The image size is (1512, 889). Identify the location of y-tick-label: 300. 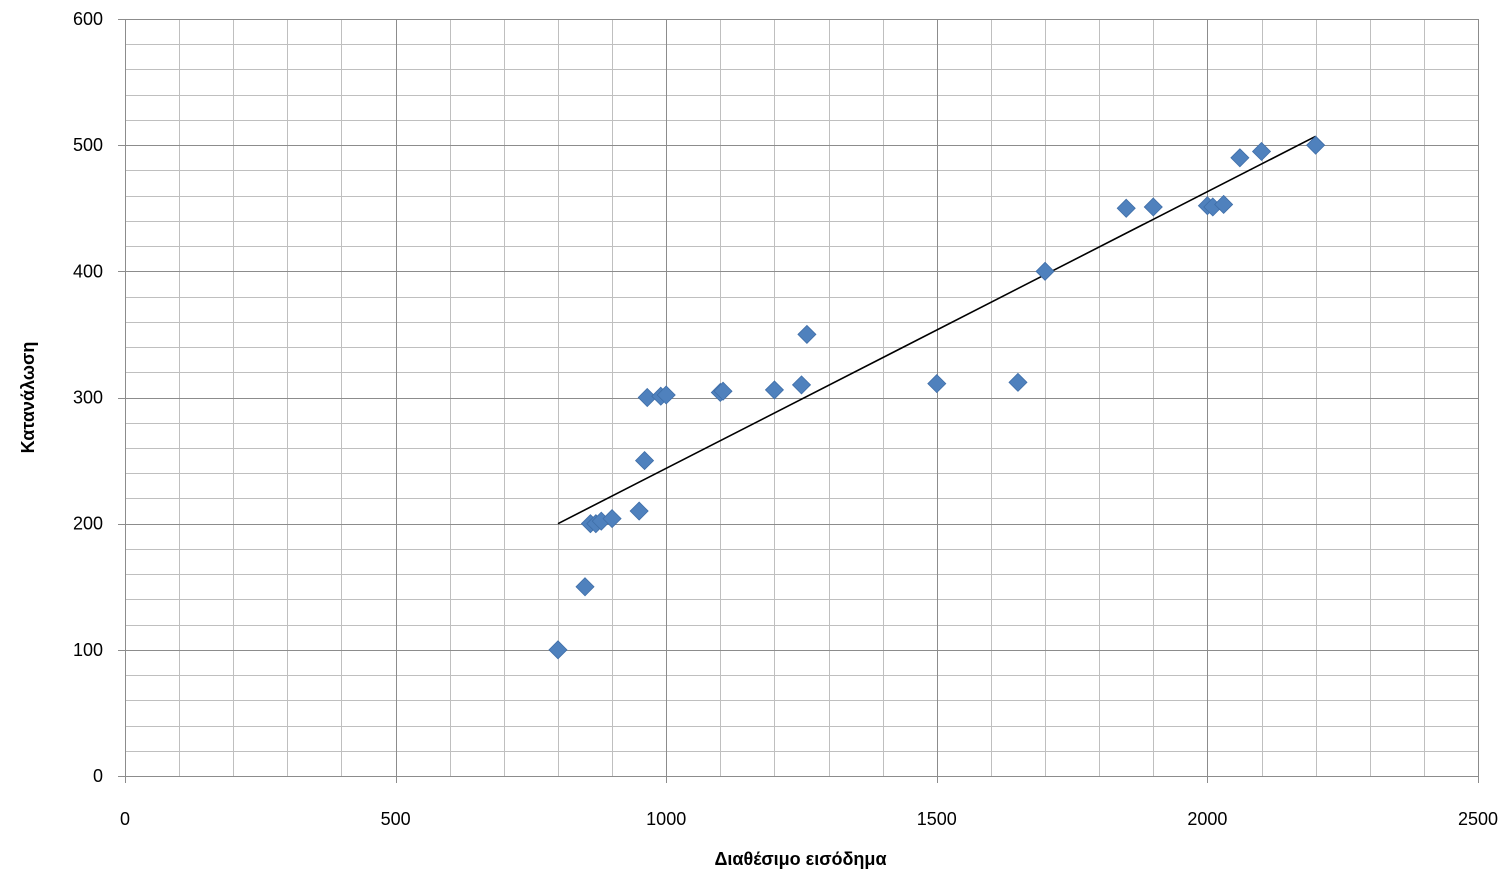
(88, 398).